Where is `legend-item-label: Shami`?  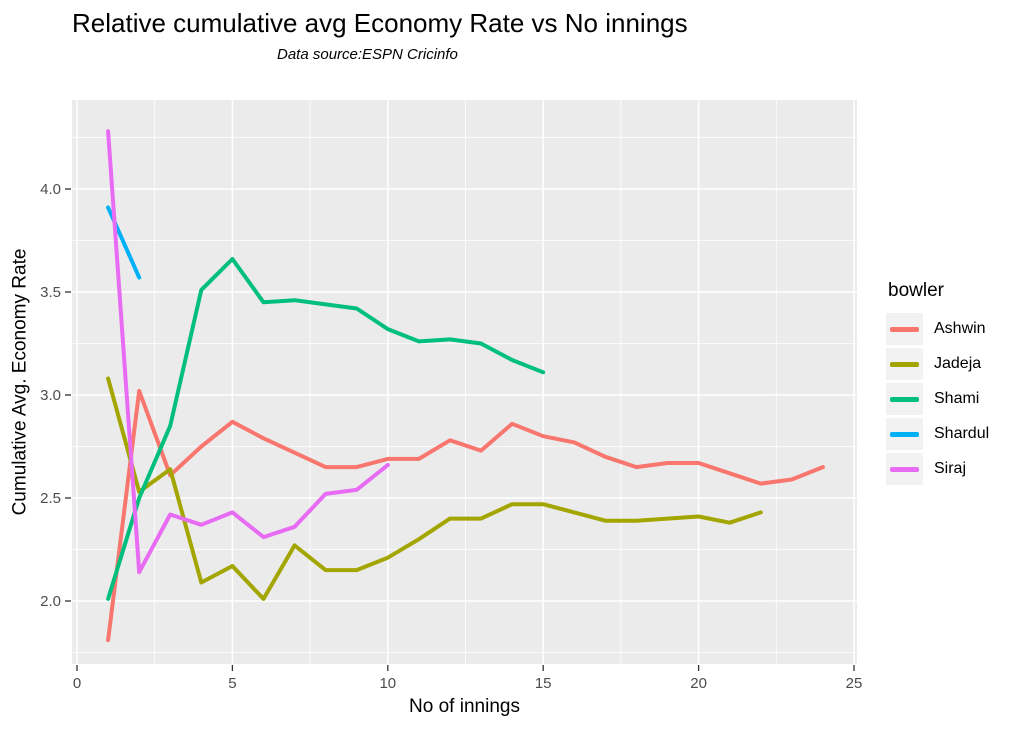
legend-item-label: Shami is located at coordinates (957, 398).